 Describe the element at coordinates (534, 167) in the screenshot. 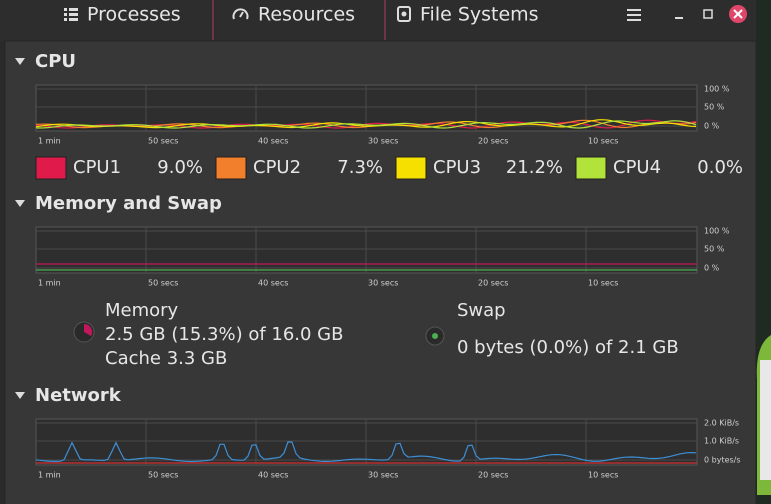

I see `legend-value: 21.2%` at that location.